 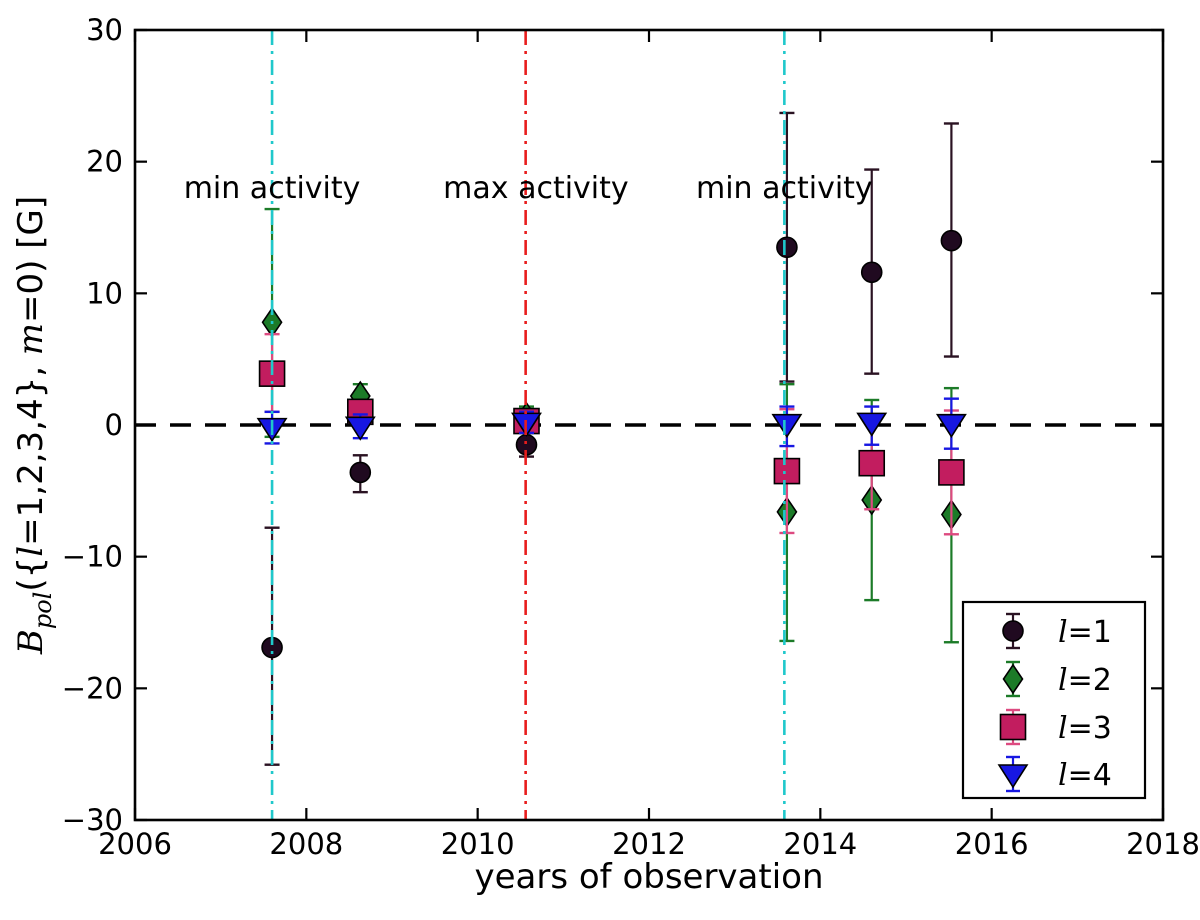 What do you see at coordinates (1054, 774) in the screenshot?
I see `legend-item-l4: l=4` at bounding box center [1054, 774].